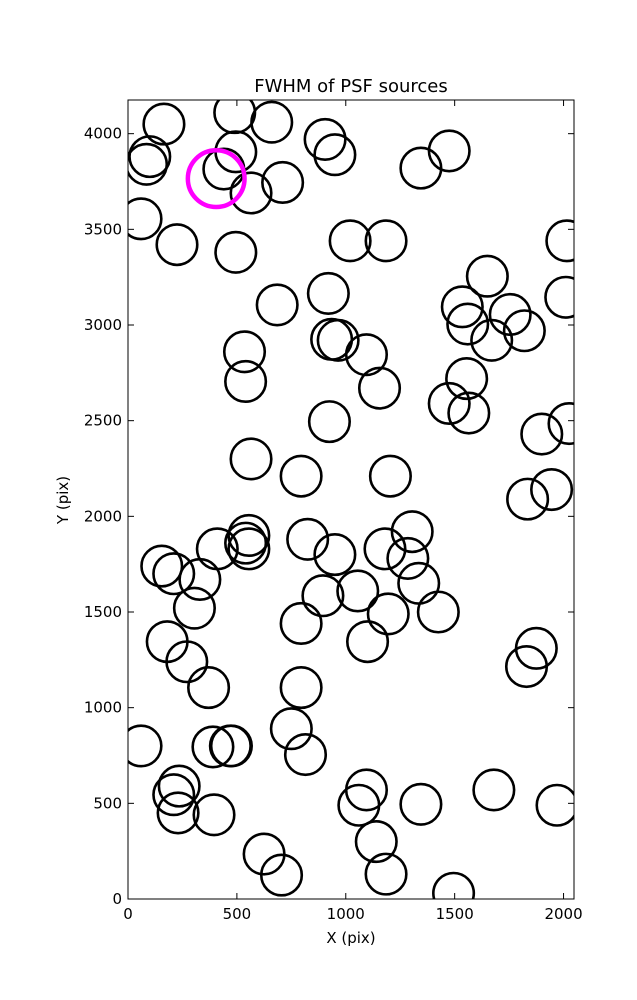 This screenshot has width=637, height=1000. I want to click on y-tick-label: 4000, so click(103, 134).